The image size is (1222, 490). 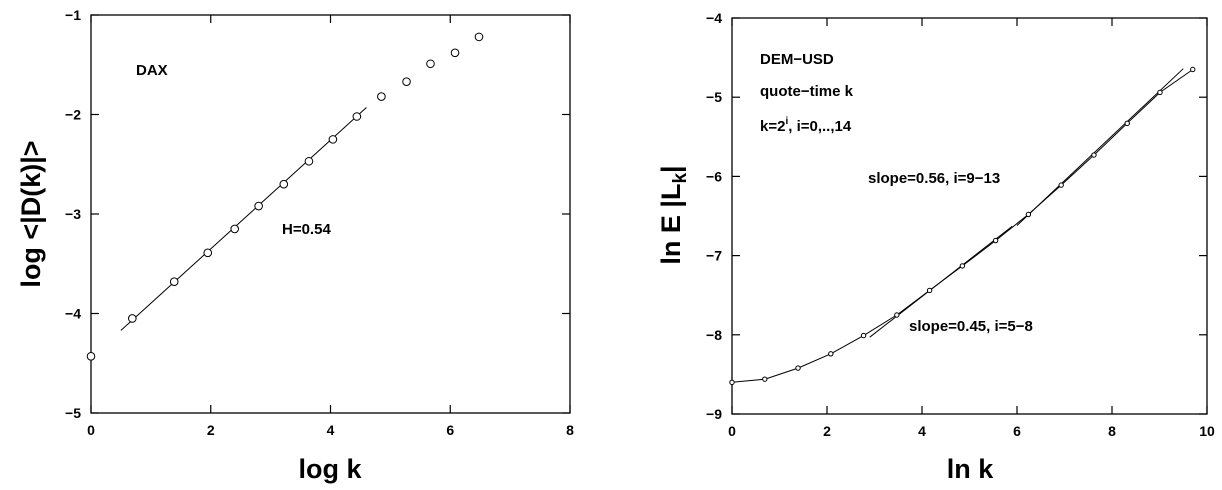 I want to click on k-definition-label: k=2i, i=0,..,14, so click(x=806, y=125).